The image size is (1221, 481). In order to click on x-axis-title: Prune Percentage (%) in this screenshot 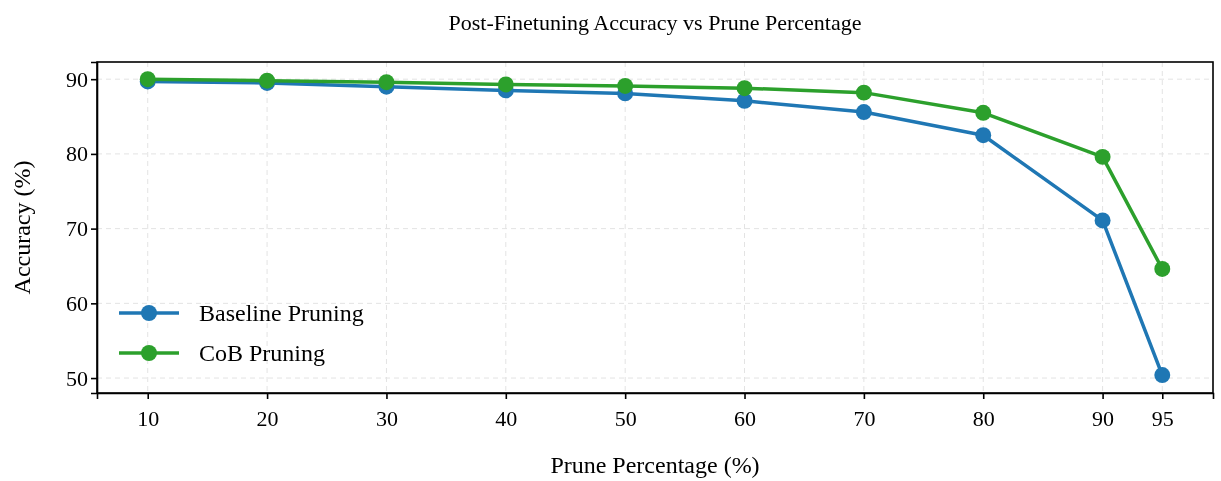, I will do `click(655, 465)`.